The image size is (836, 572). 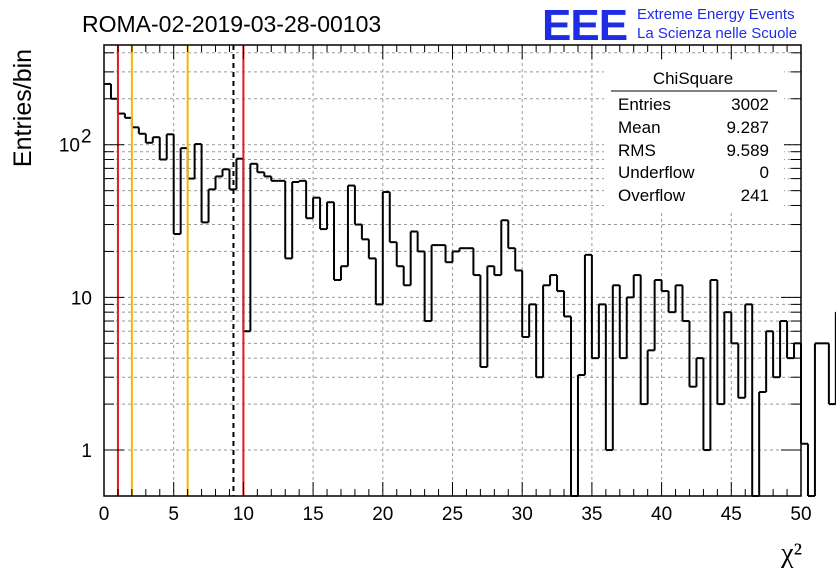 What do you see at coordinates (656, 172) in the screenshot?
I see `stats-label-underflow: Underflow` at bounding box center [656, 172].